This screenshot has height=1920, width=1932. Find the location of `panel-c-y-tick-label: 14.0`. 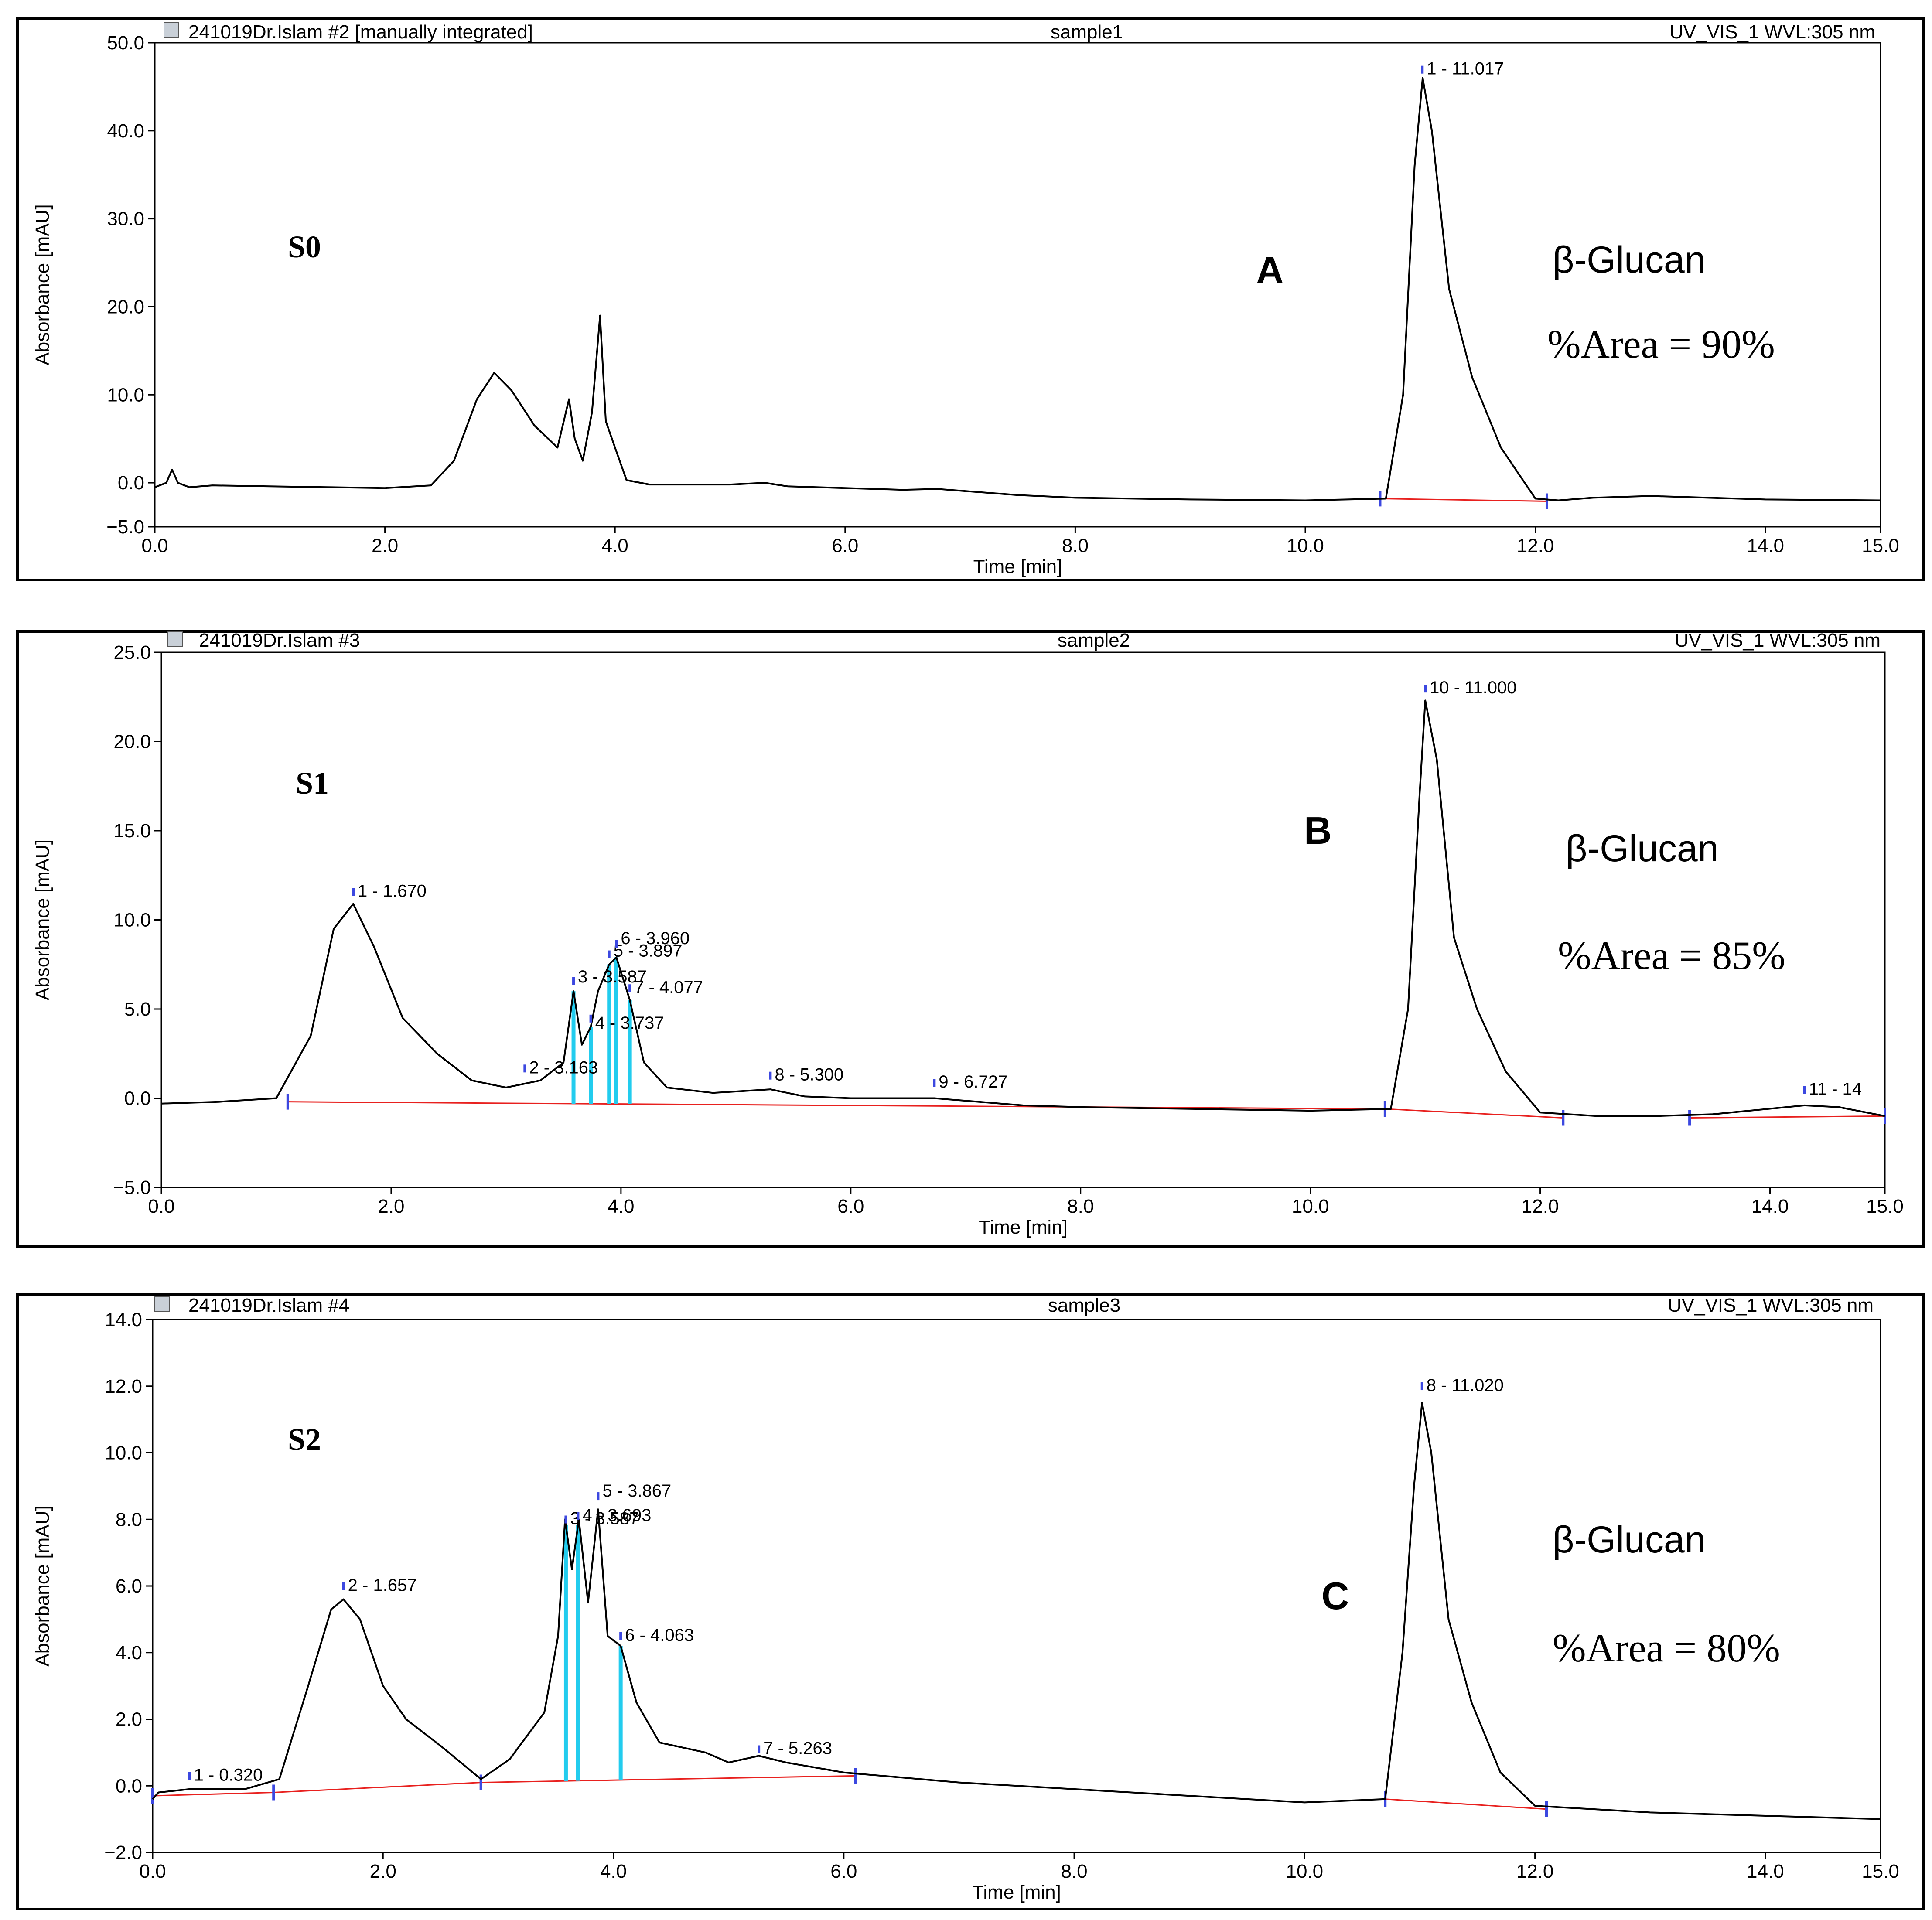

panel-c-y-tick-label: 14.0 is located at coordinates (123, 1320).